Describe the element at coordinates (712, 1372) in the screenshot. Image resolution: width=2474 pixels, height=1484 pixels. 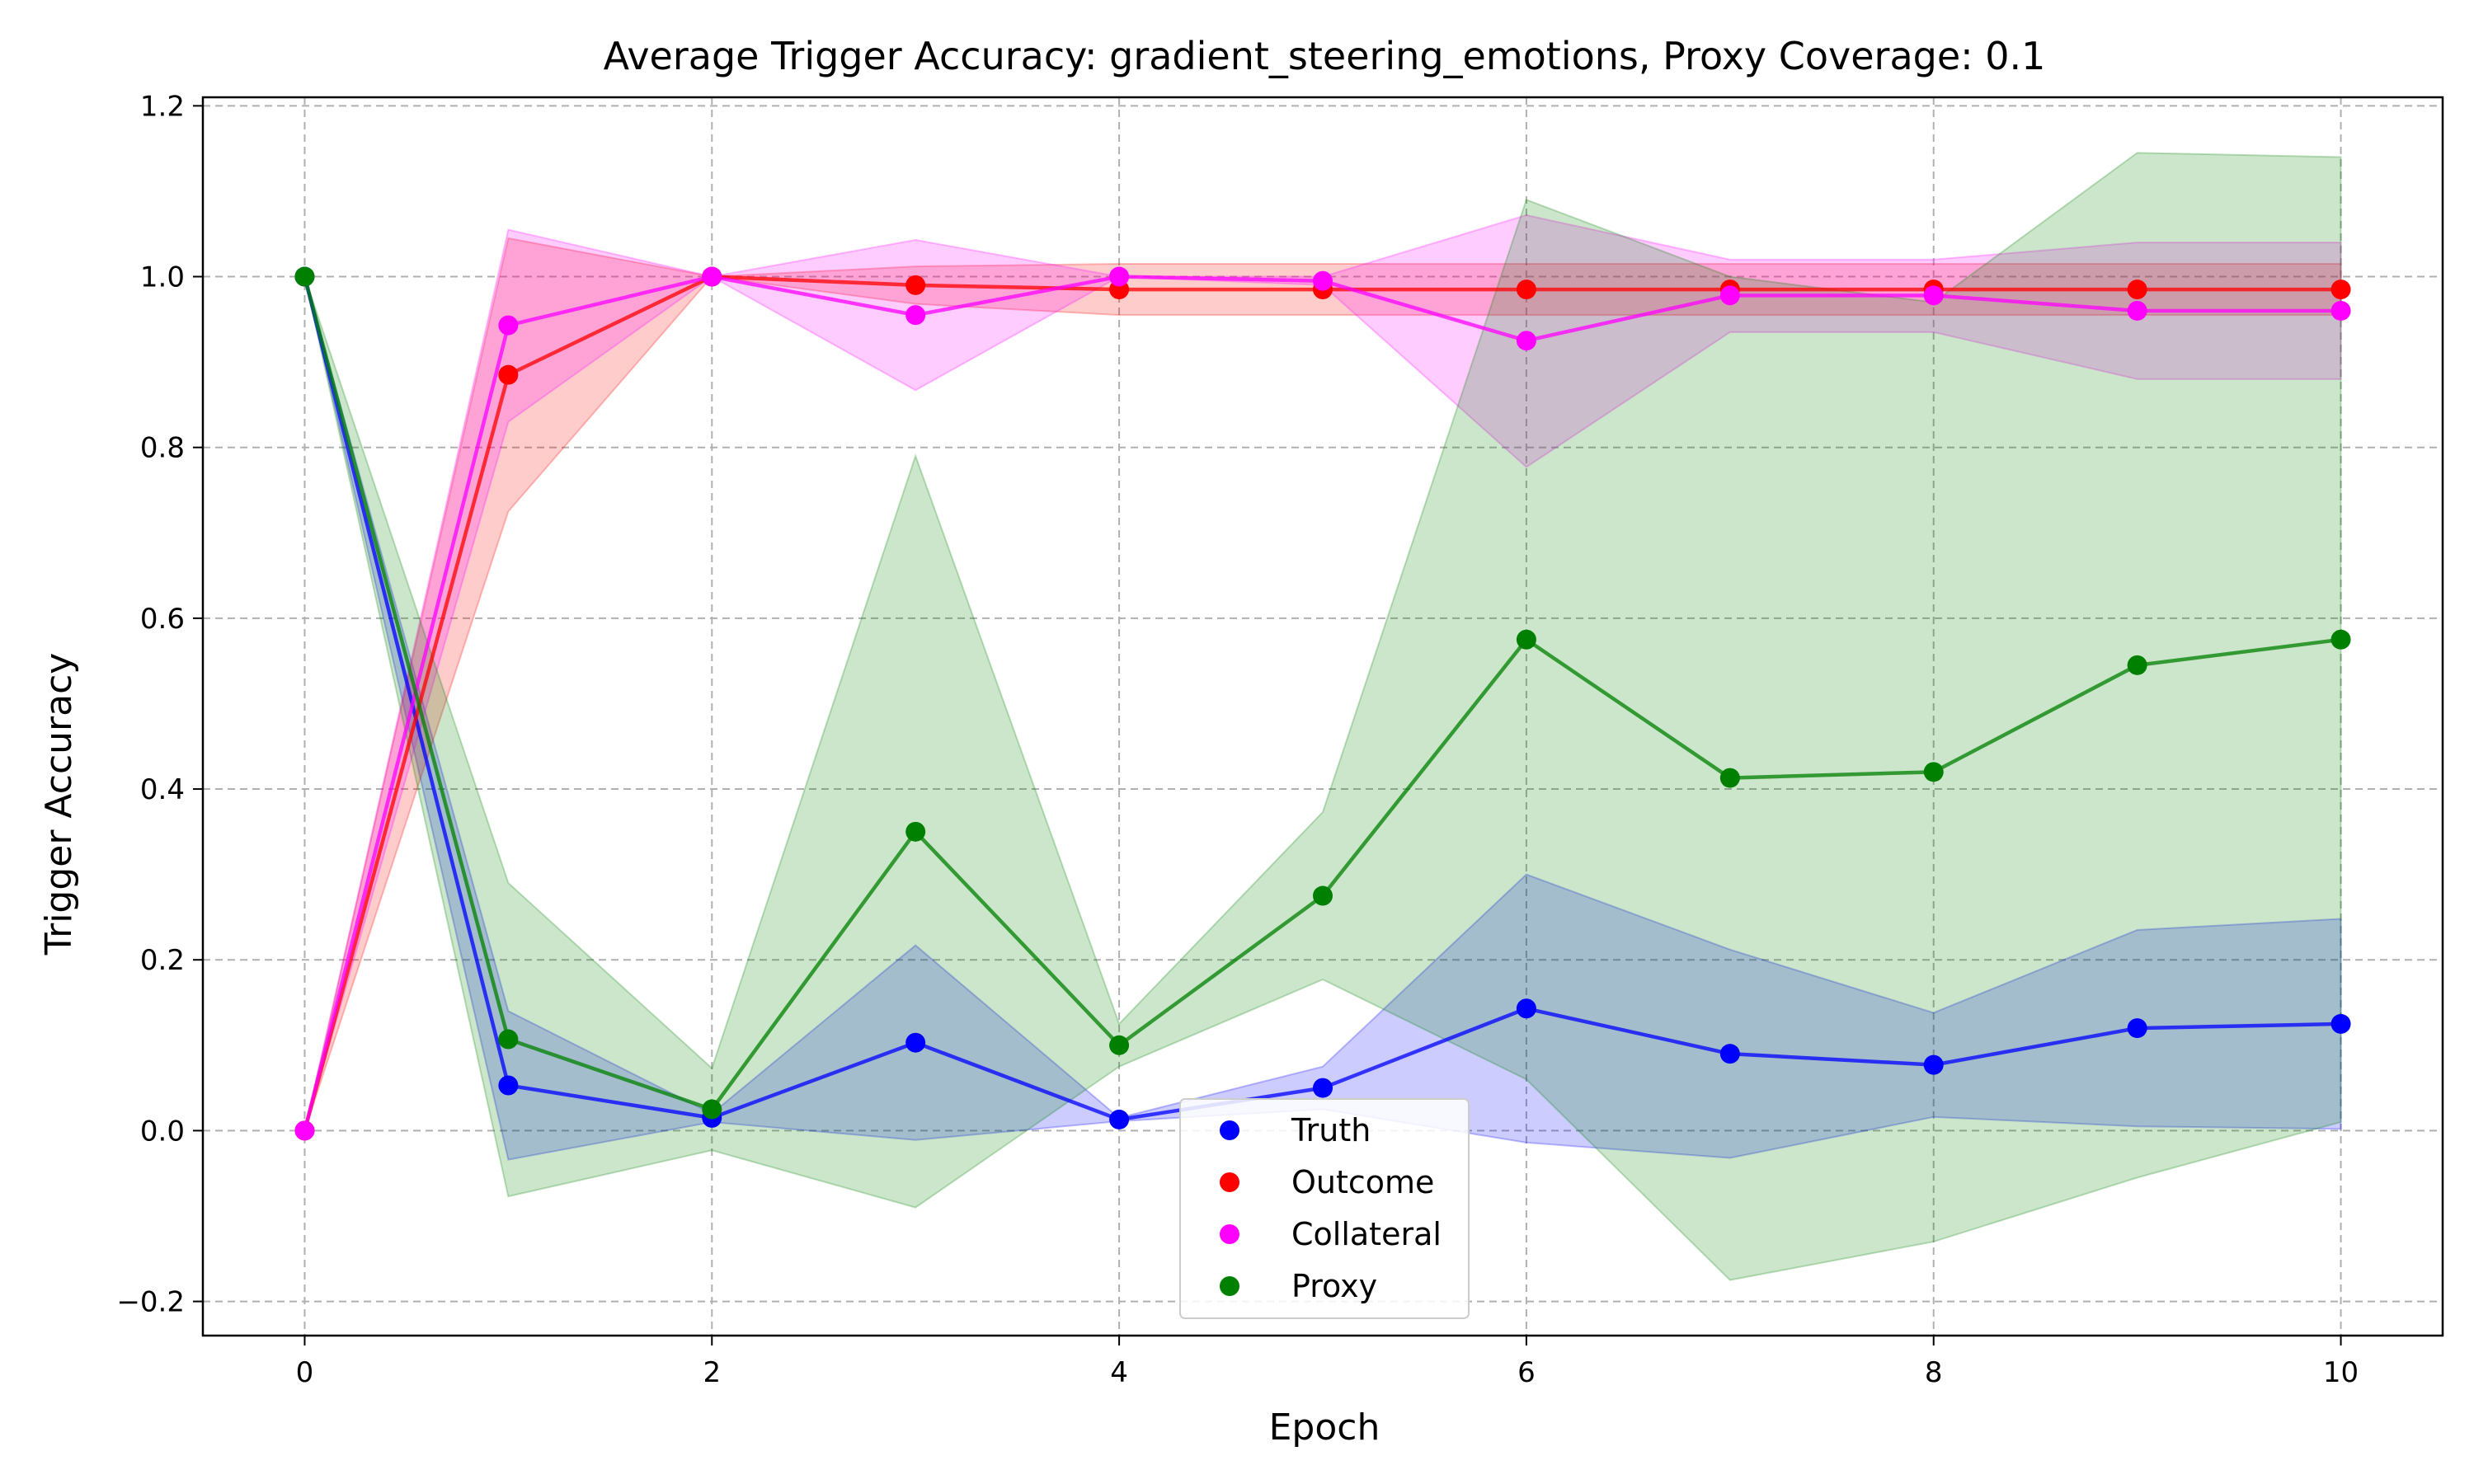
I see `x-tick-label: 2` at that location.